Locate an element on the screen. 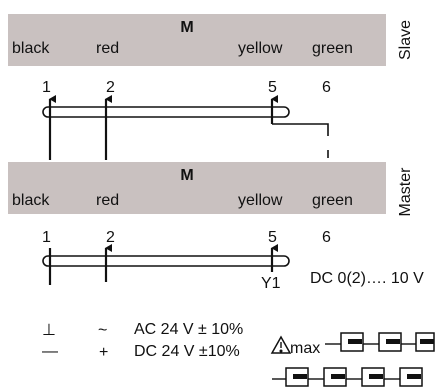 The width and height of the screenshot is (439, 388). master-header-bar is located at coordinates (197, 188).